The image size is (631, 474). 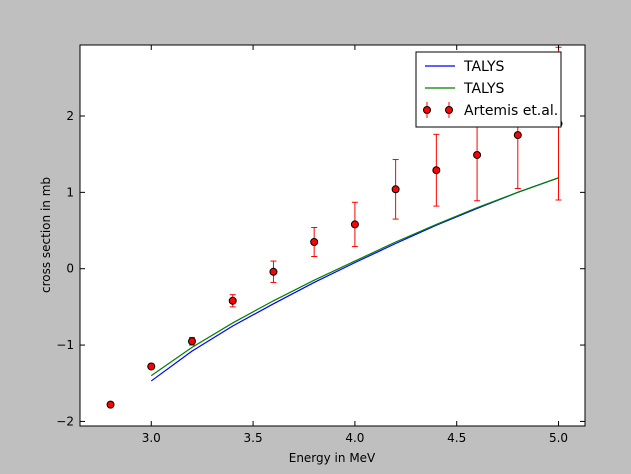 I want to click on x-axis-label: Energy in MeV, so click(x=332, y=458).